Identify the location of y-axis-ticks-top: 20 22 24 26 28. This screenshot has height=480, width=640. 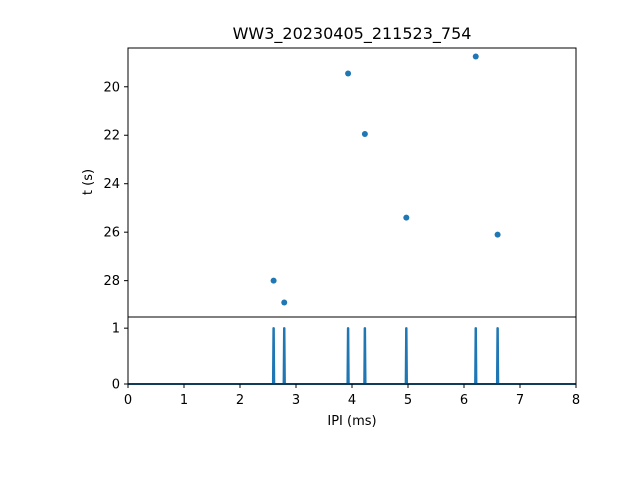
(115, 184).